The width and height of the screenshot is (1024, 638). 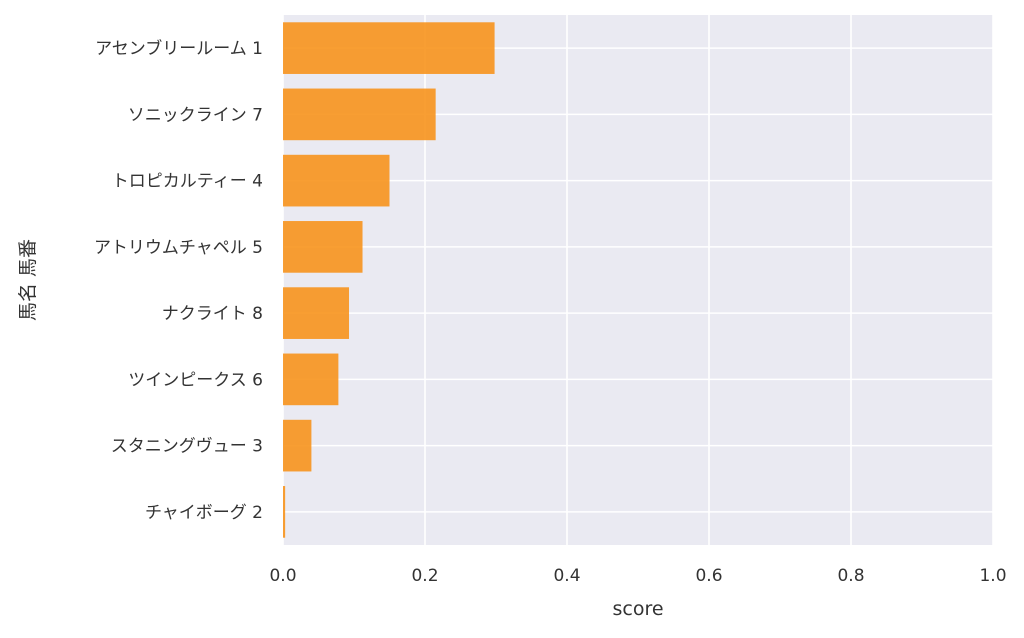 I want to click on x-tick-label: 0.6, so click(x=708, y=576).